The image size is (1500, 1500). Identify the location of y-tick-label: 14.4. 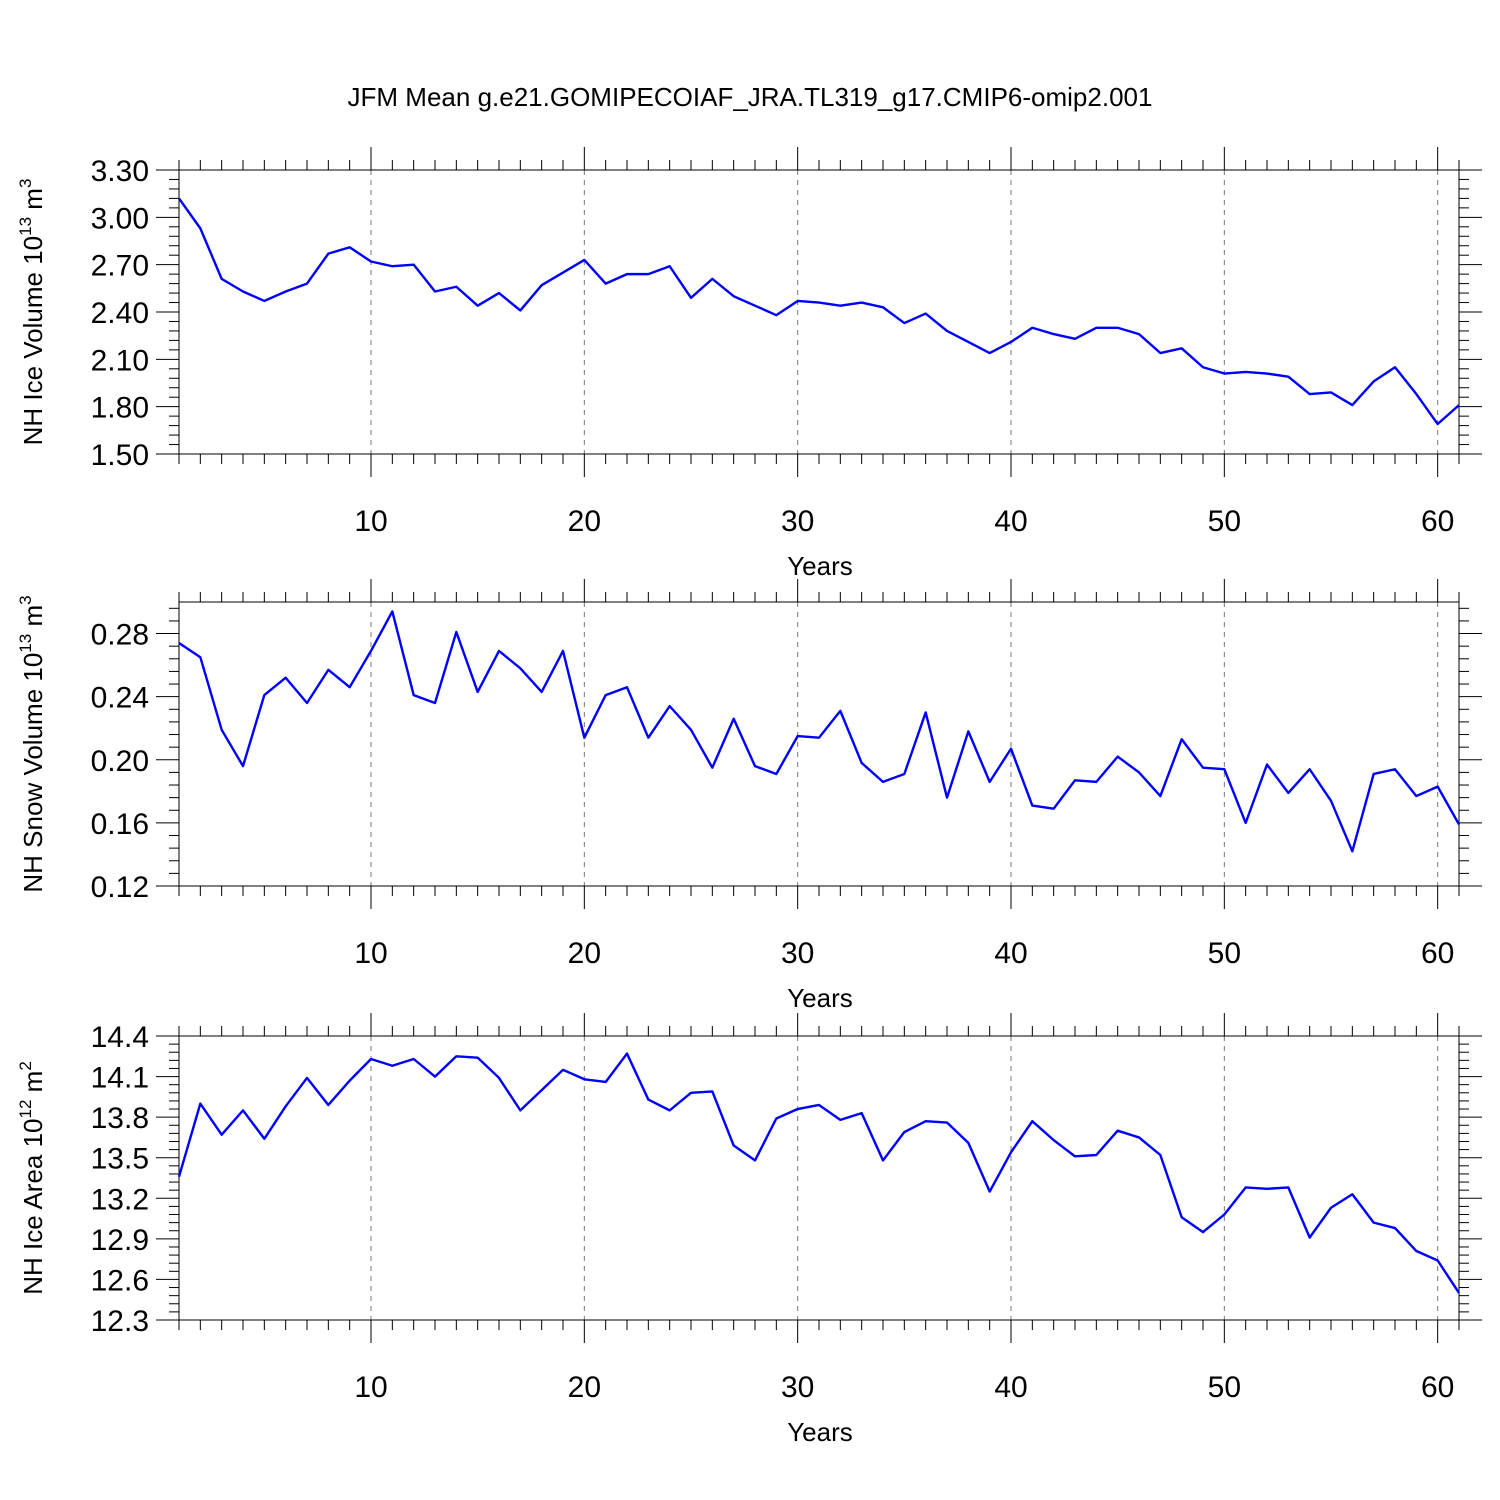
(120, 1037).